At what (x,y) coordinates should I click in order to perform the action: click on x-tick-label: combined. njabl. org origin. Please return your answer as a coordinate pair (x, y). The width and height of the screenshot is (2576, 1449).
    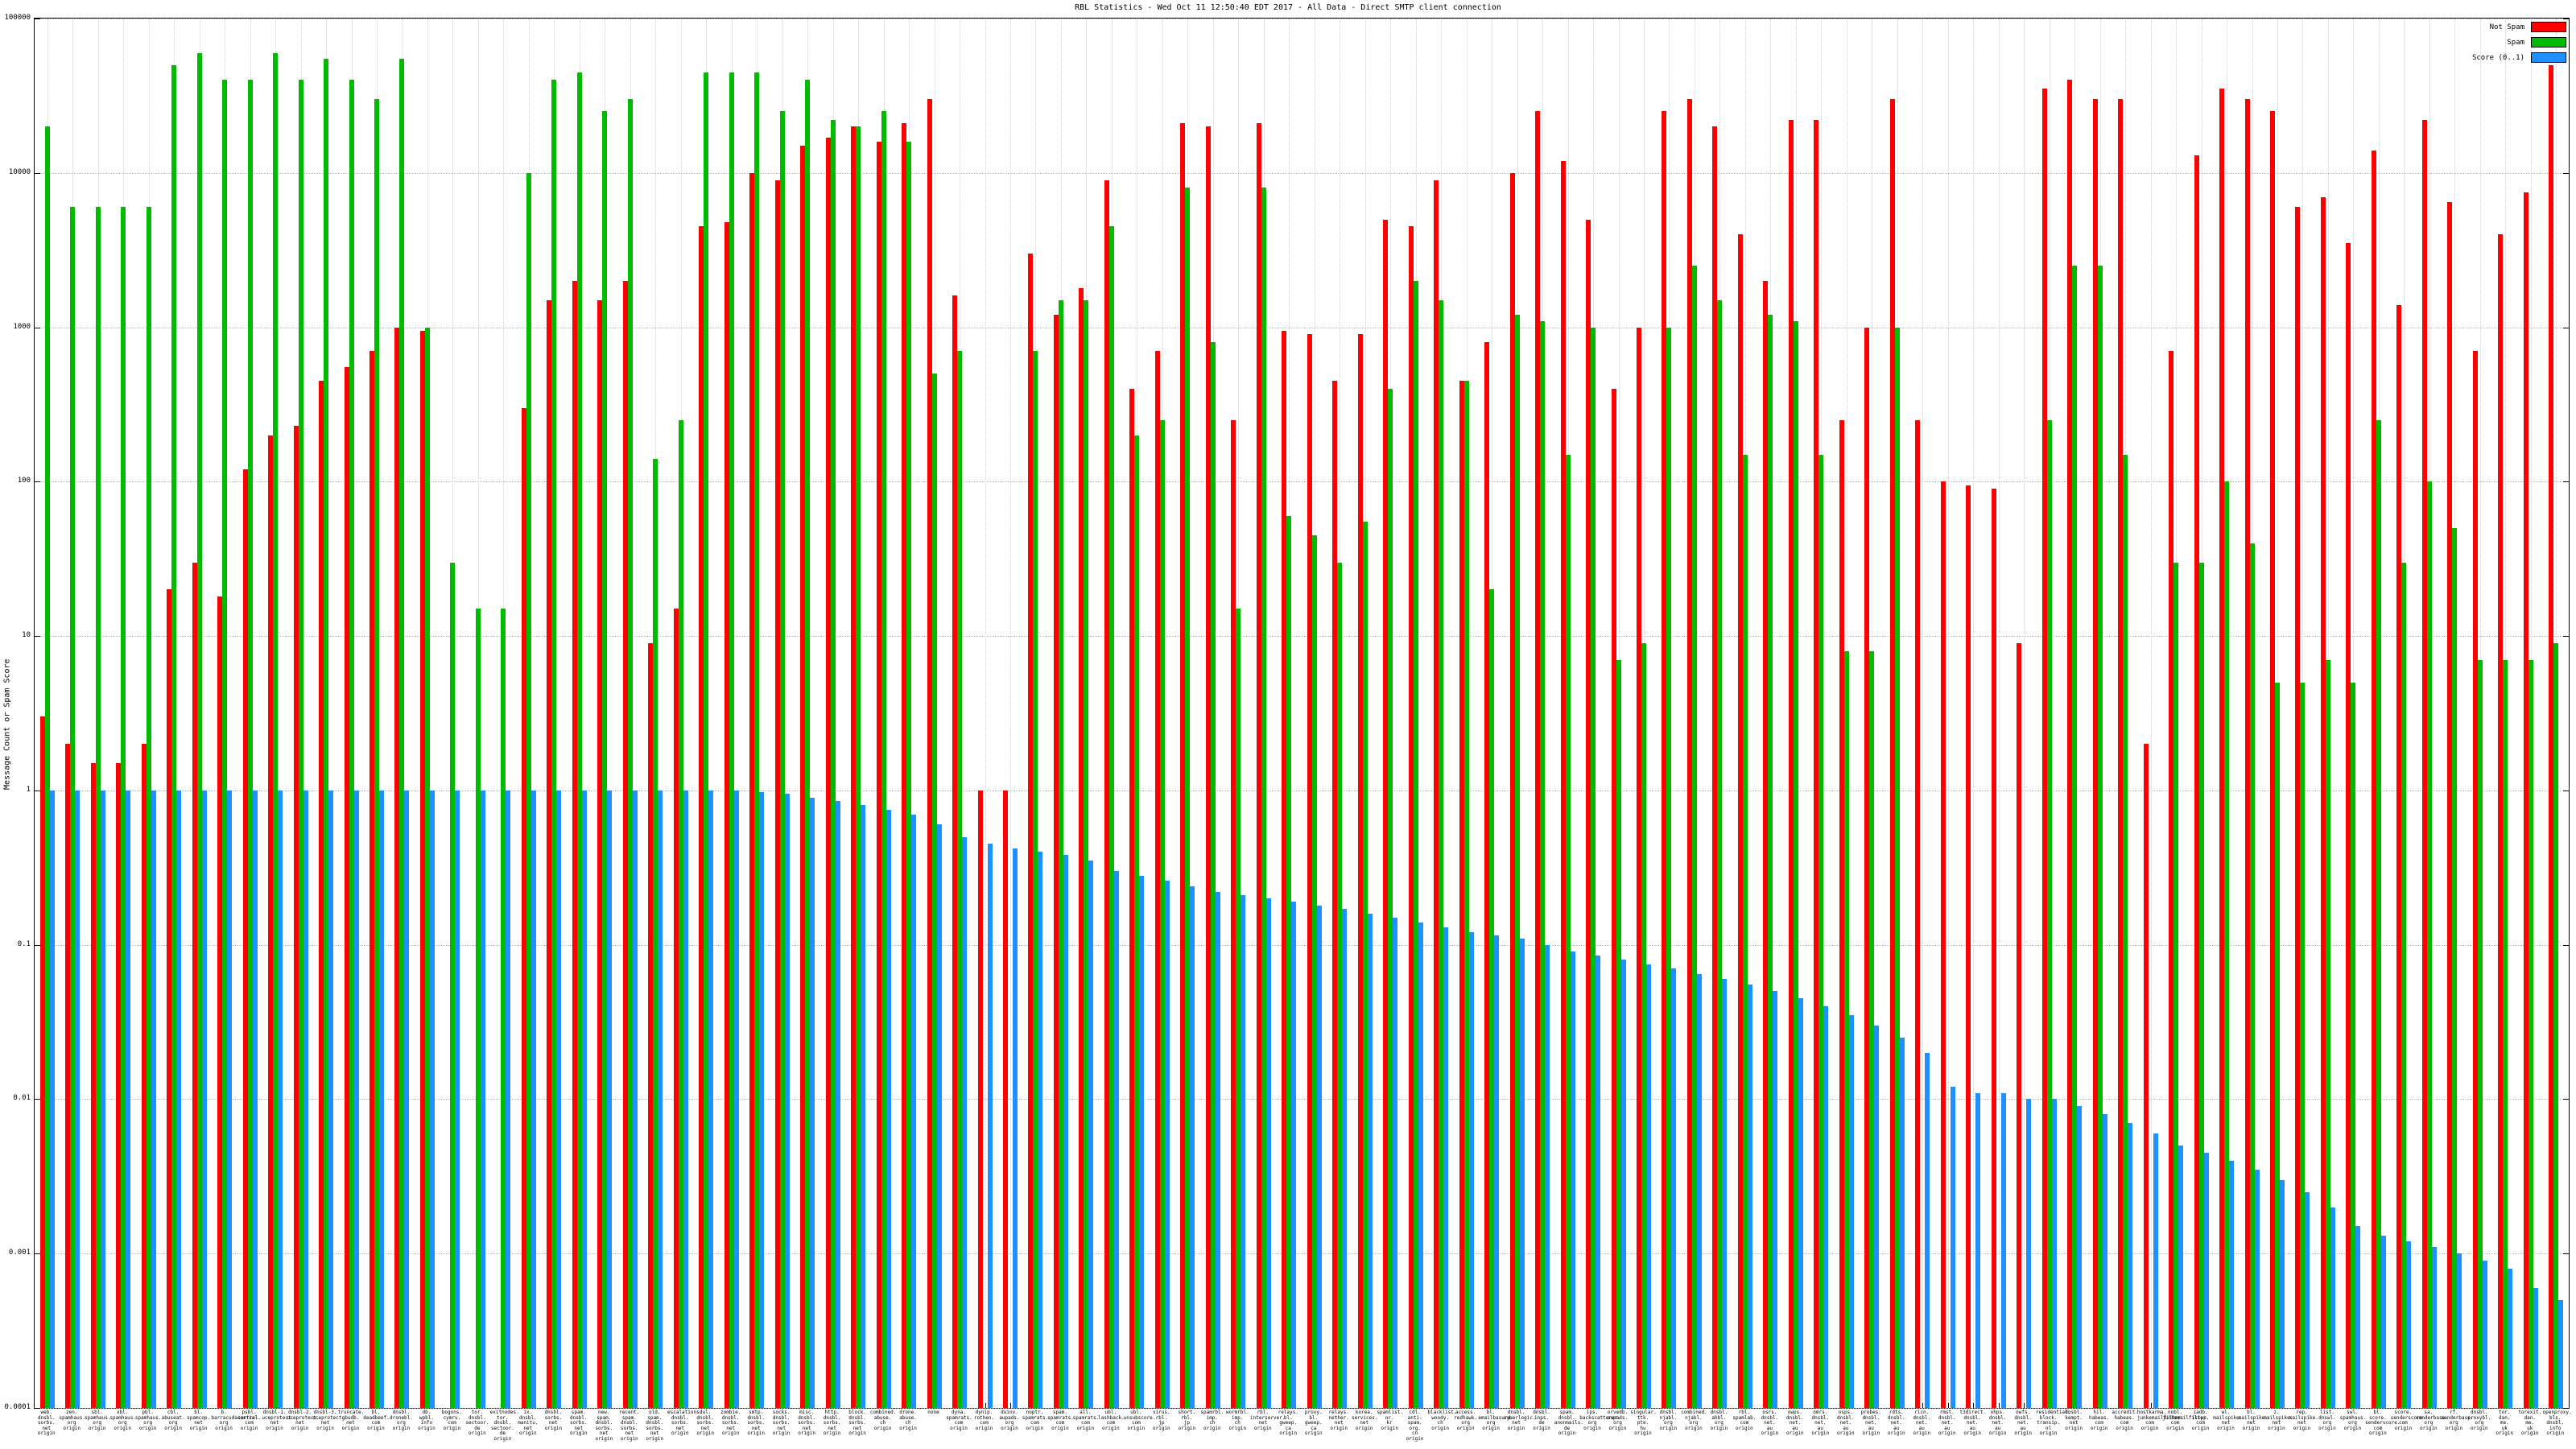
    Looking at the image, I should click on (1694, 1420).